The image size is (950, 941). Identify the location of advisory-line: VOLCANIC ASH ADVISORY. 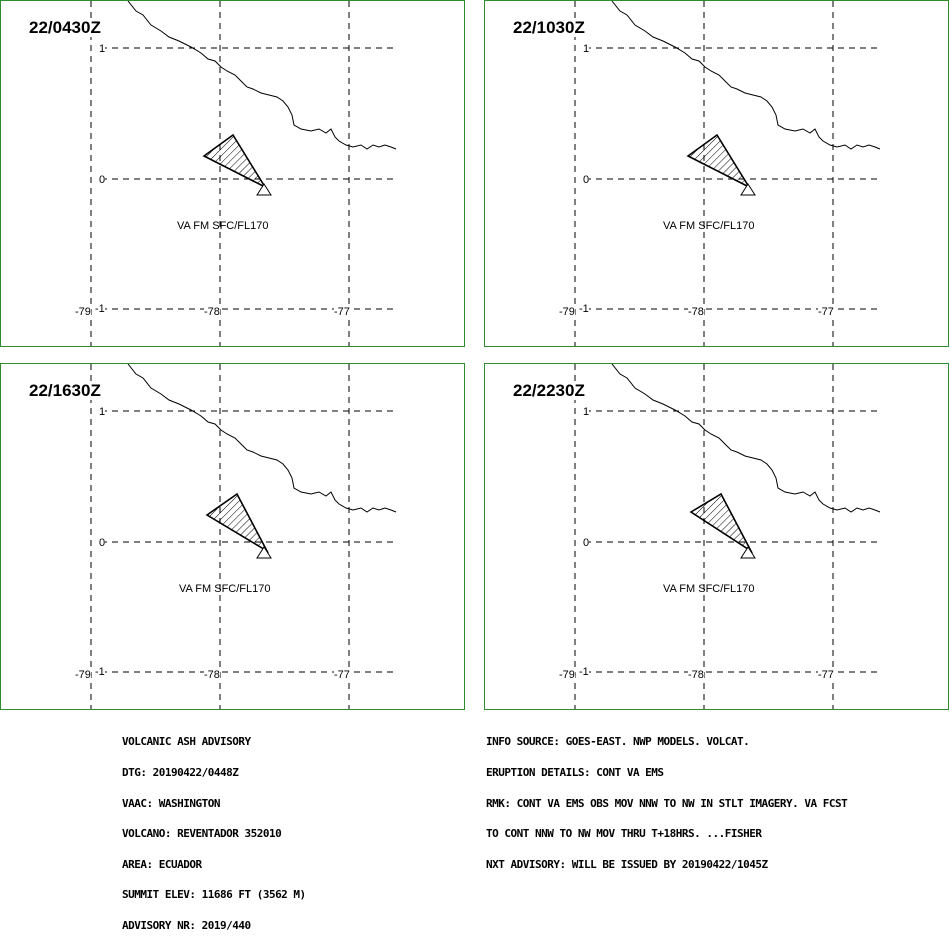
(186, 742).